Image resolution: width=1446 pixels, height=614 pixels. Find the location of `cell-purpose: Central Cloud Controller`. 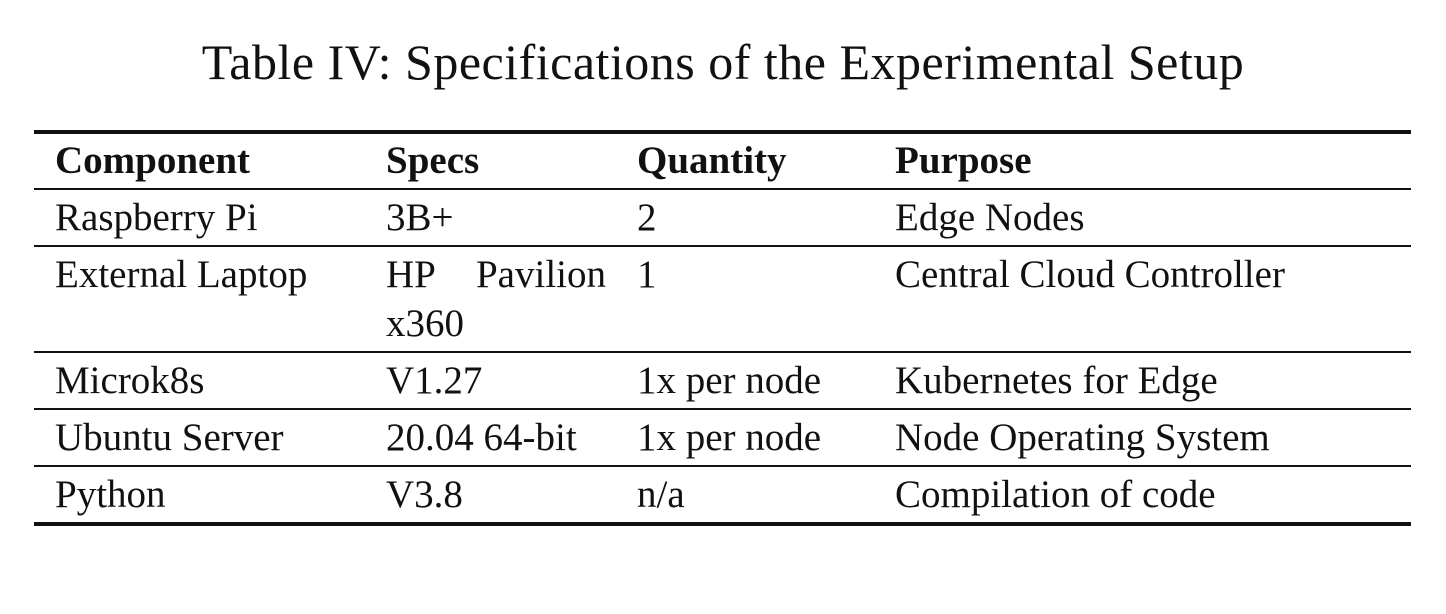

cell-purpose: Central Cloud Controller is located at coordinates (1090, 274).